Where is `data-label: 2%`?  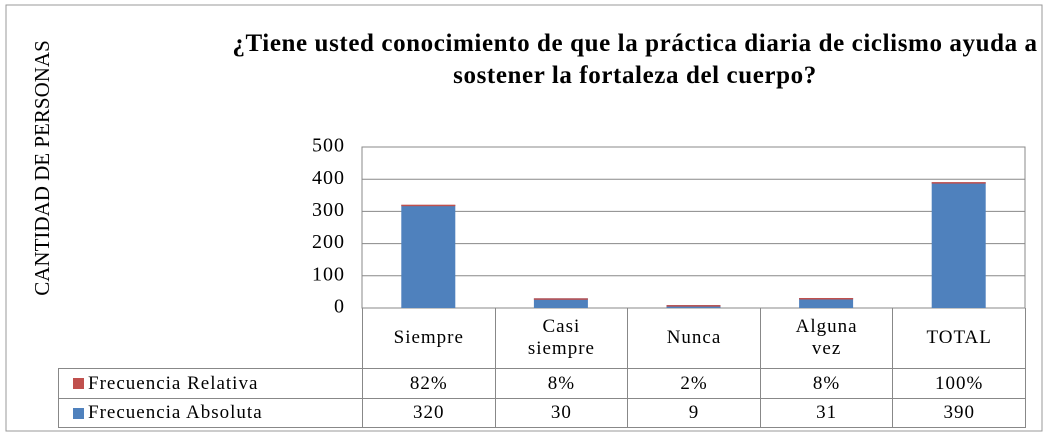 data-label: 2% is located at coordinates (694, 383).